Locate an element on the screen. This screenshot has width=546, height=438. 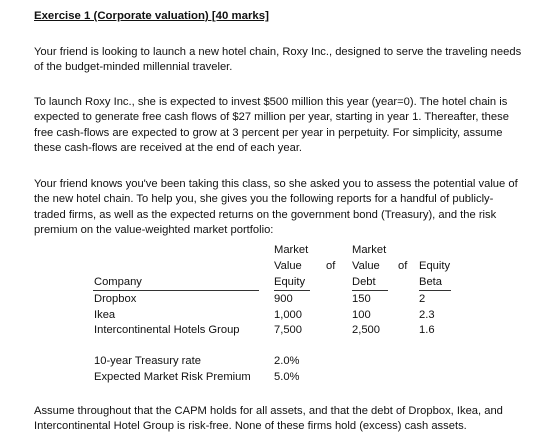
row-equity: 900 is located at coordinates (283, 299).